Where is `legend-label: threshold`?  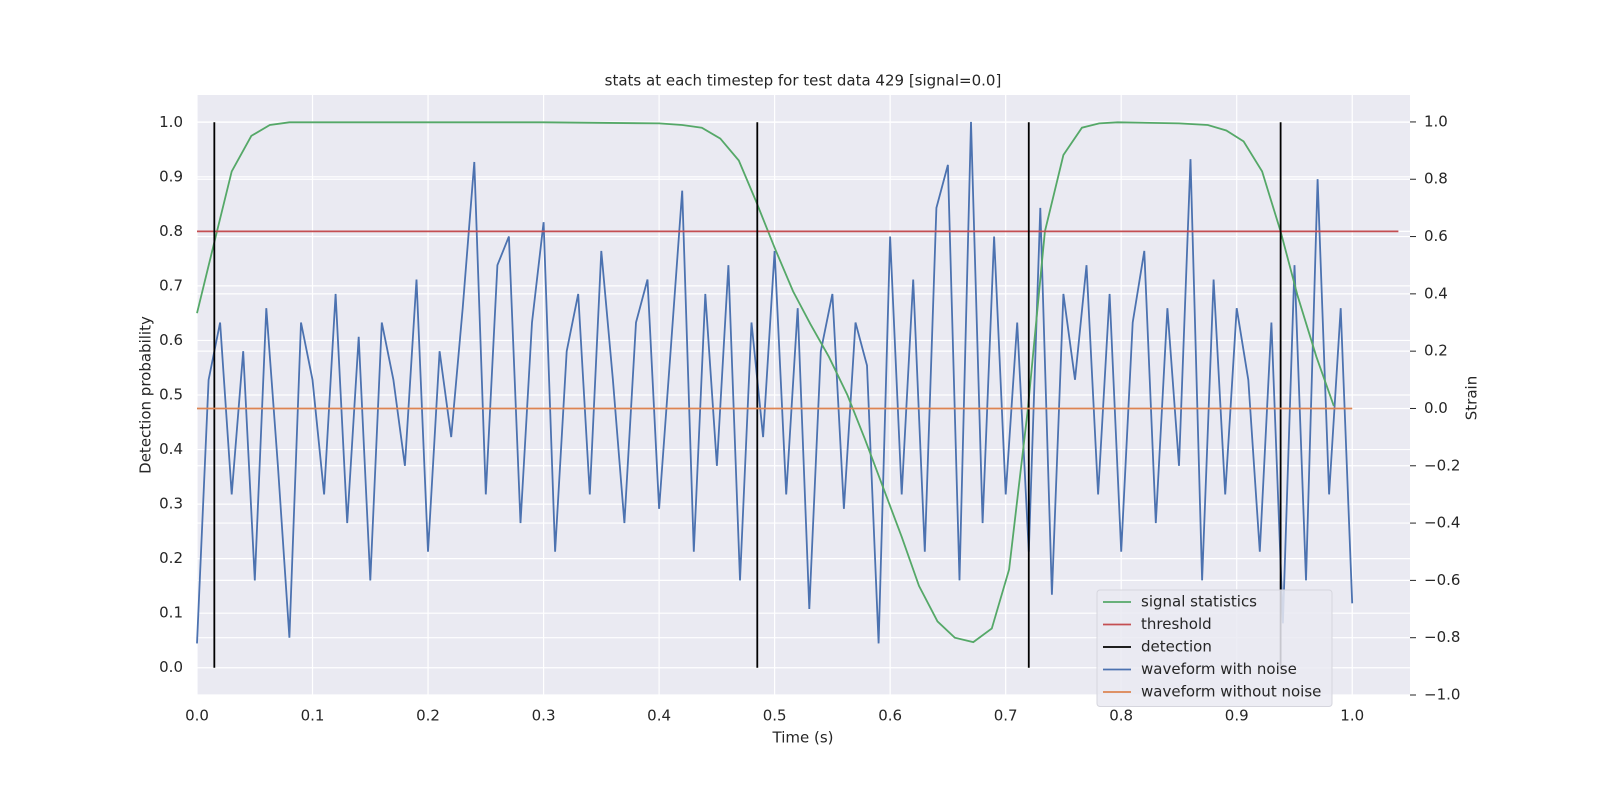 legend-label: threshold is located at coordinates (1176, 624).